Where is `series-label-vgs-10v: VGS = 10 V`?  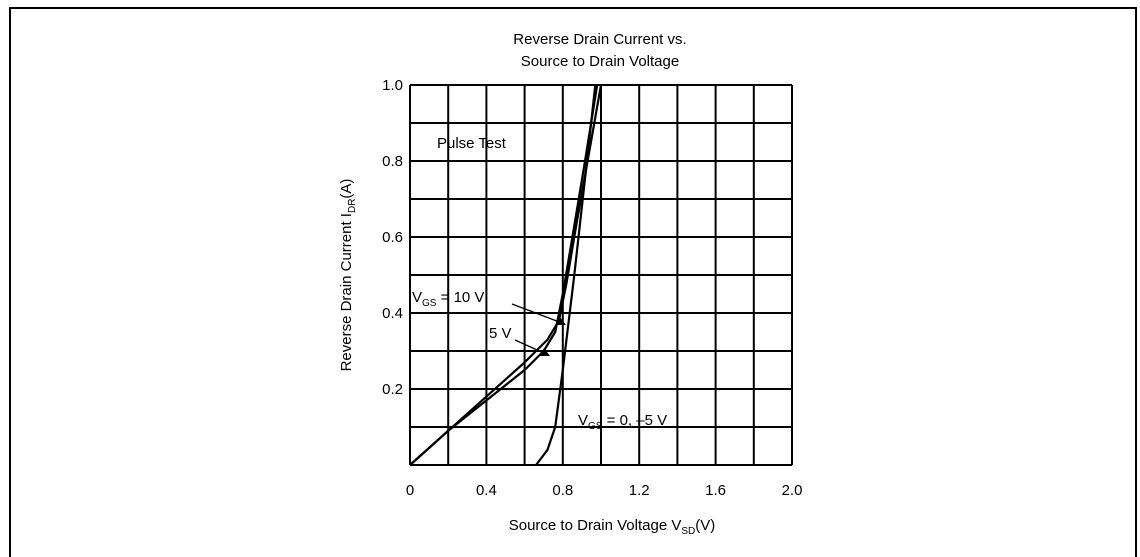 series-label-vgs-10v: VGS = 10 V is located at coordinates (448, 299).